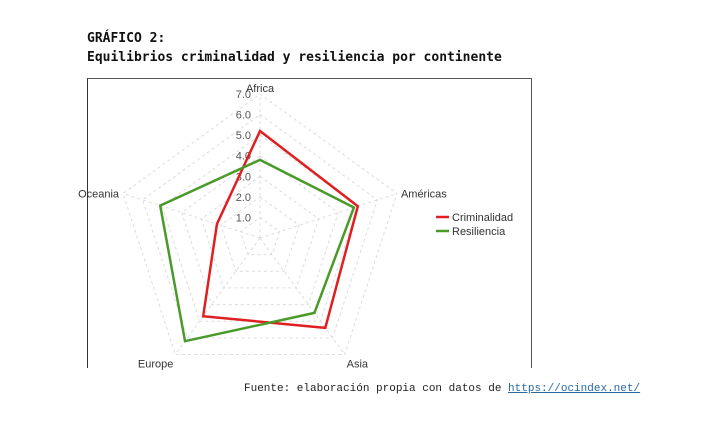  What do you see at coordinates (482, 218) in the screenshot?
I see `legend-label: Criminalidad` at bounding box center [482, 218].